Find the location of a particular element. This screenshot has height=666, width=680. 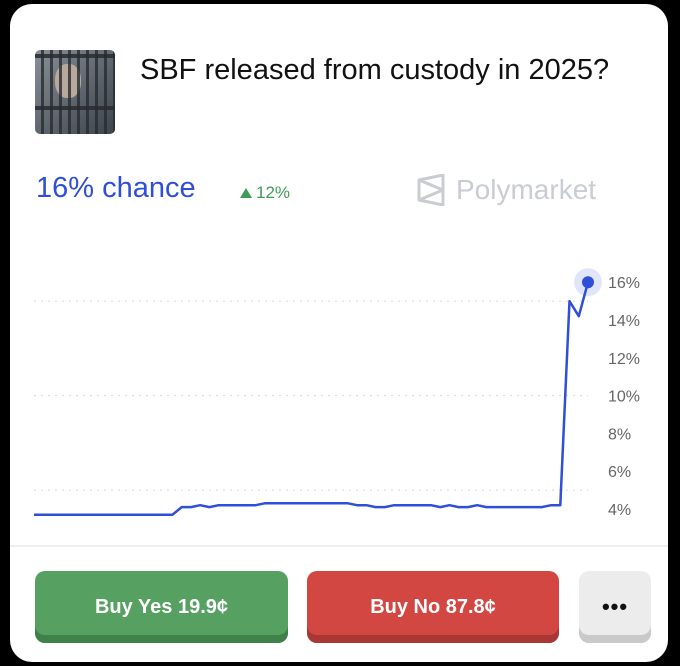

change-badge: 12% is located at coordinates (265, 193).